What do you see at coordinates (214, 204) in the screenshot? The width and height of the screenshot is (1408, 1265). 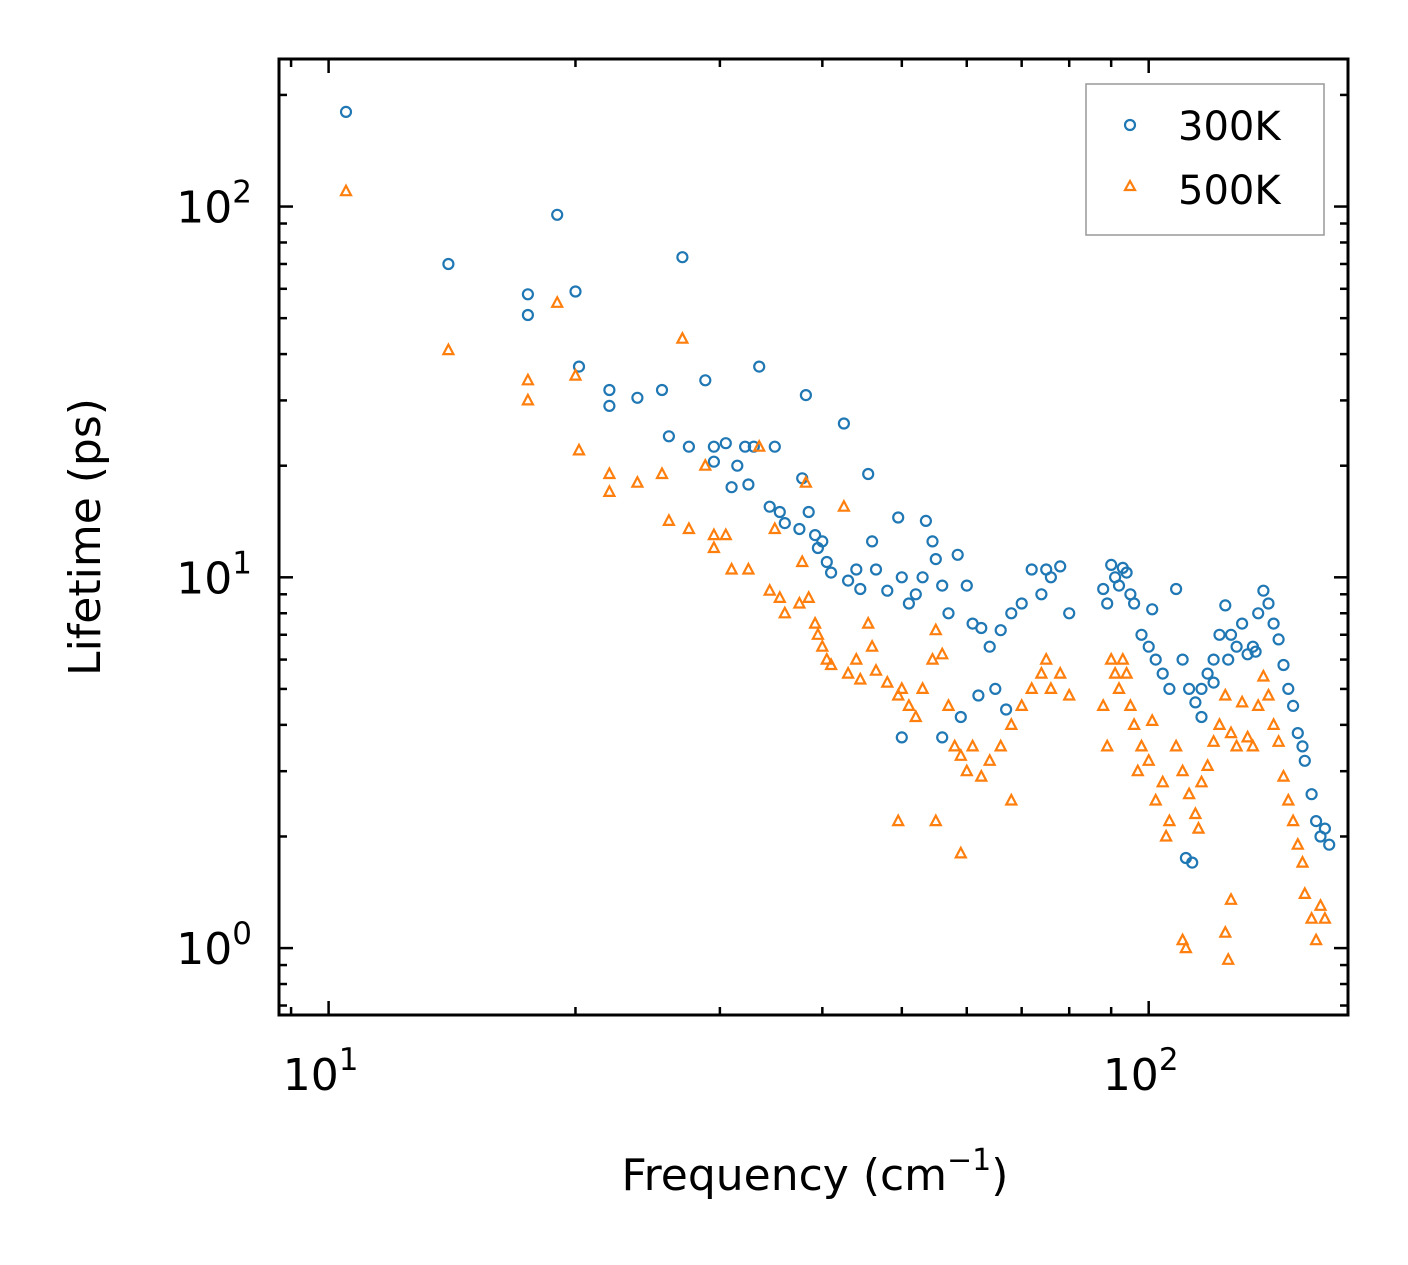 I see `y-tick-label-100: 10²` at bounding box center [214, 204].